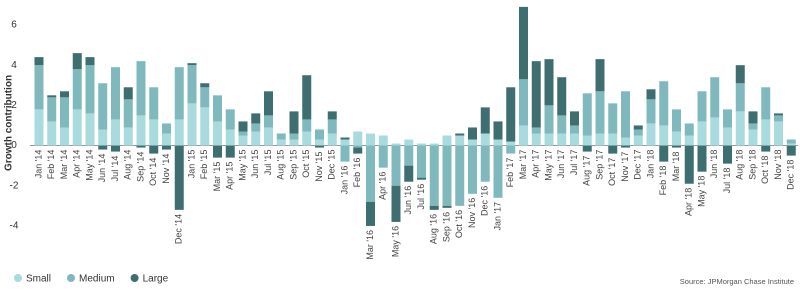 The height and width of the screenshot is (290, 800). I want to click on legend-label: Large, so click(156, 279).